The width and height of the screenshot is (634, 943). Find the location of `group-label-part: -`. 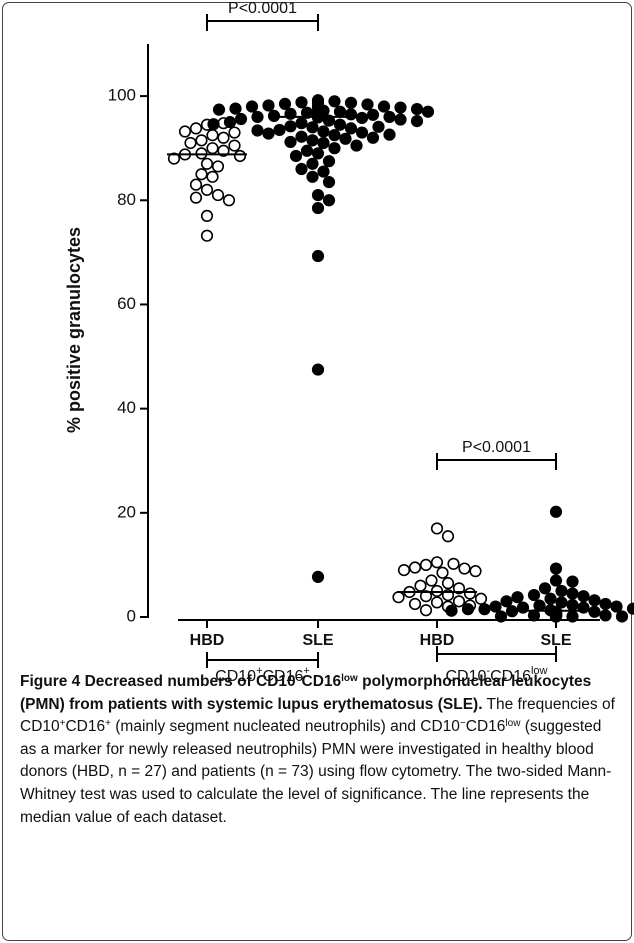

group-label-part: - is located at coordinates (488, 671).